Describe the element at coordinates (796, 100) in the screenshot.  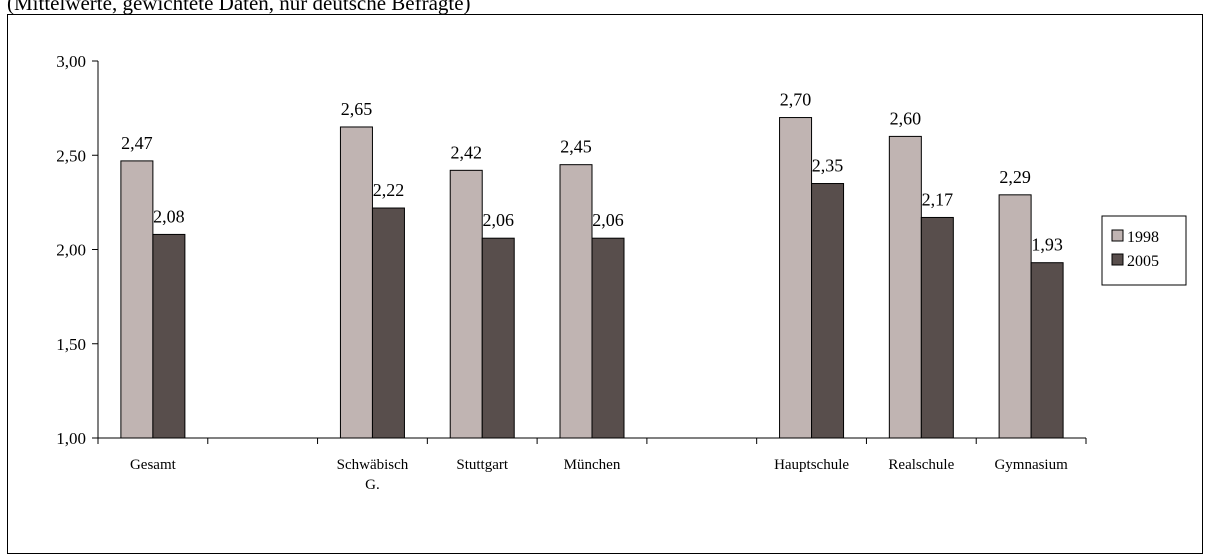
I see `data-label: 2,70` at that location.